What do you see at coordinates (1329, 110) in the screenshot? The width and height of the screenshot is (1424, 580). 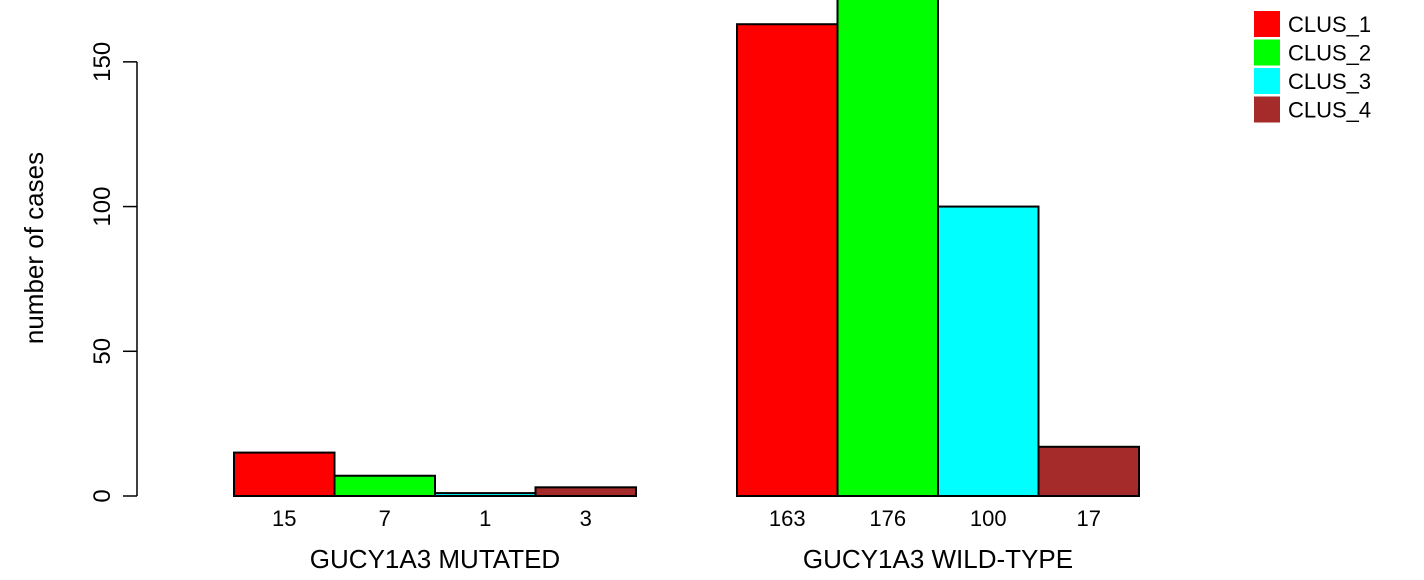 I see `legend-label: CLUS_4` at bounding box center [1329, 110].